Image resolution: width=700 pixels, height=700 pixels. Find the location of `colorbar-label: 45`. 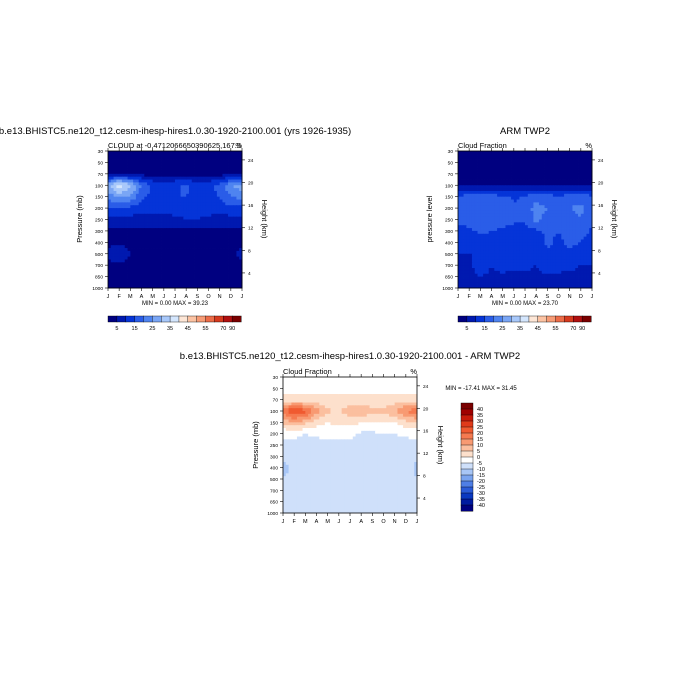

colorbar-label: 45 is located at coordinates (188, 329).